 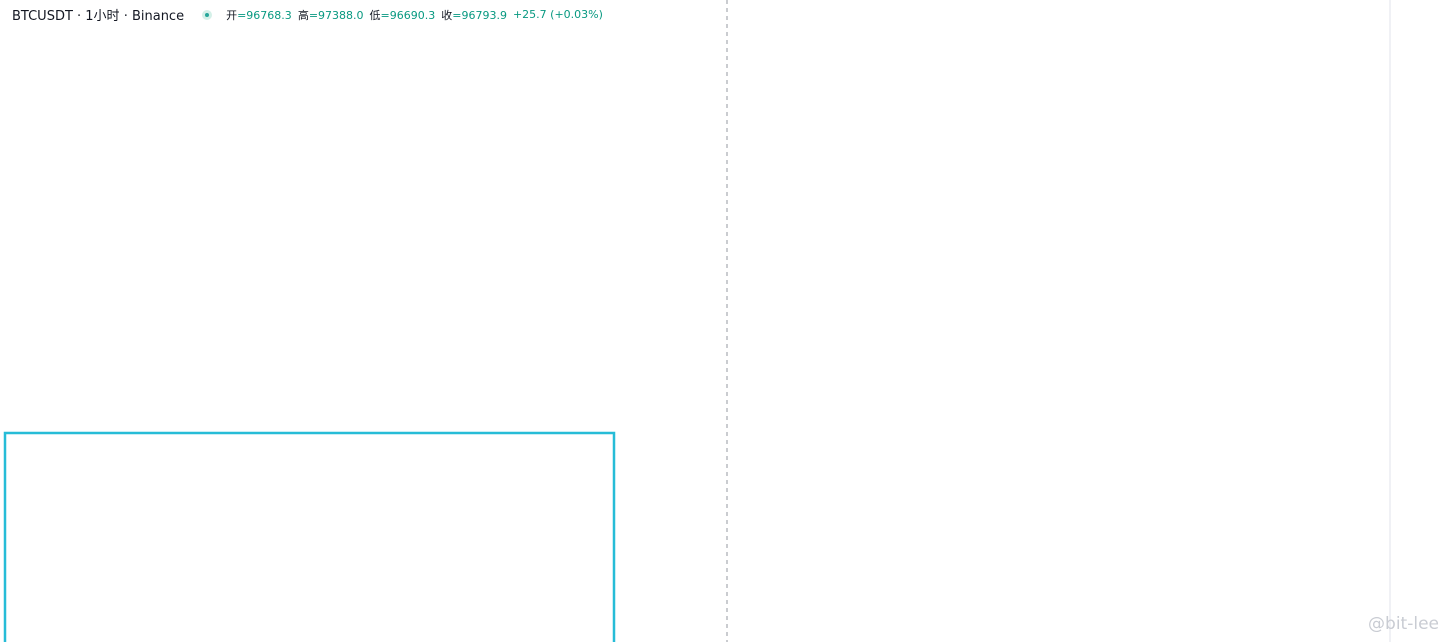 What do you see at coordinates (1403, 624) in the screenshot?
I see `watermark: @bit-lee` at bounding box center [1403, 624].